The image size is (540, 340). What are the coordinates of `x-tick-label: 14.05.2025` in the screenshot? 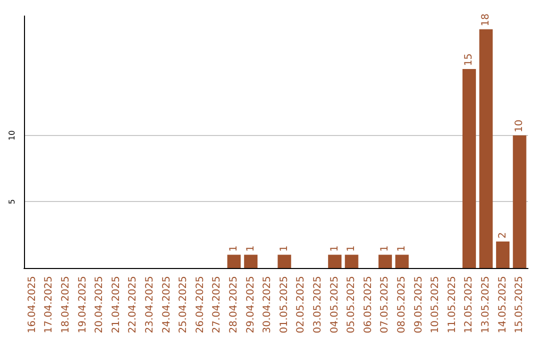 It's located at (502, 305).